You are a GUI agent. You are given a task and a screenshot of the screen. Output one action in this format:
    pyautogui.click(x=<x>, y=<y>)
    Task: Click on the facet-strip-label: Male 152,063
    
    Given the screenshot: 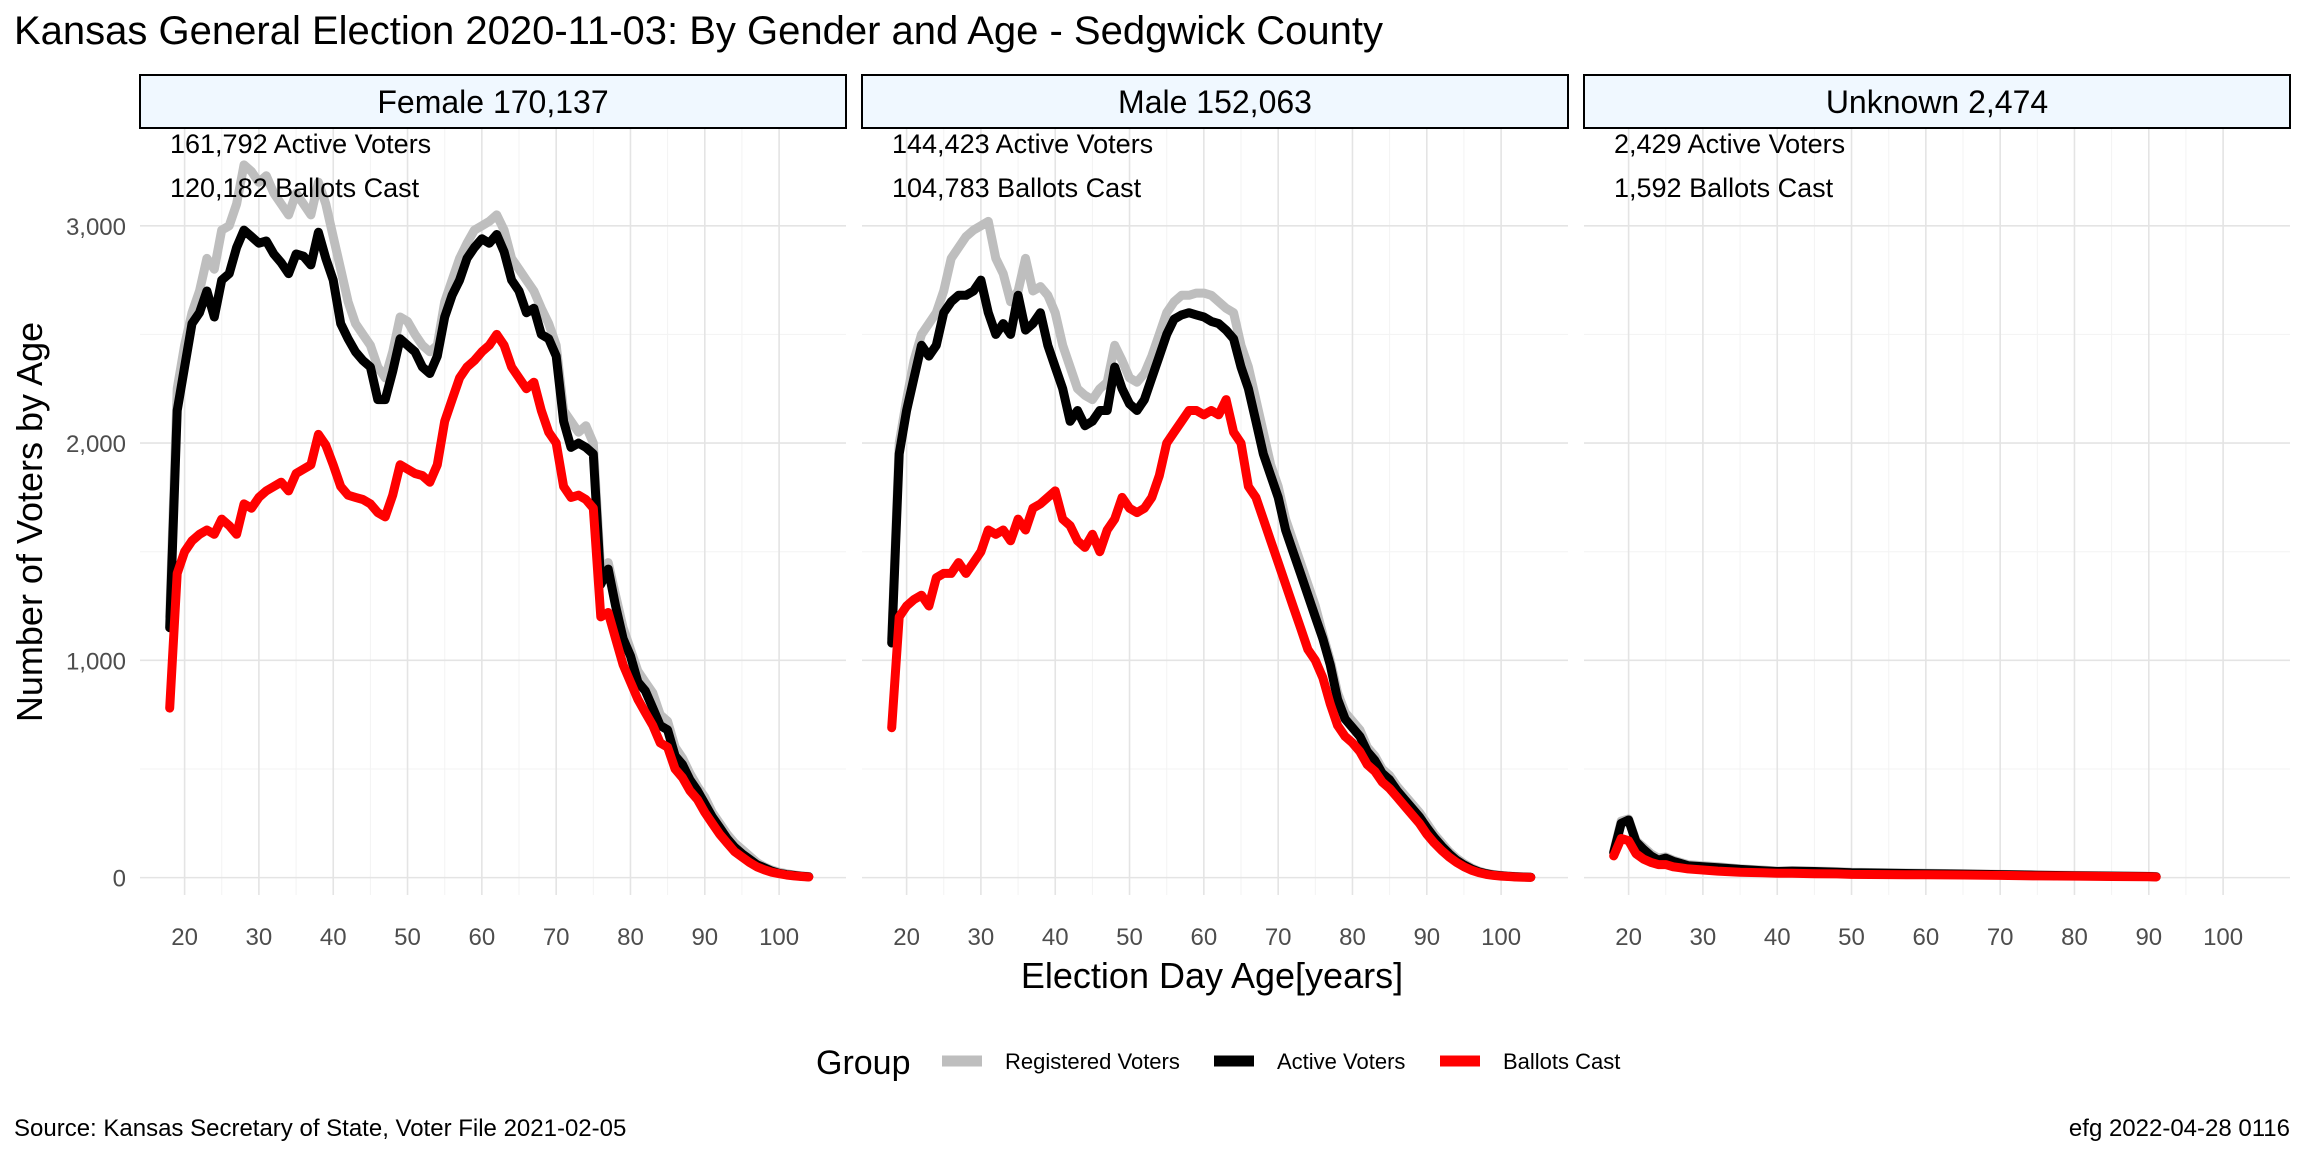 What is the action you would take?
    pyautogui.click(x=1215, y=102)
    